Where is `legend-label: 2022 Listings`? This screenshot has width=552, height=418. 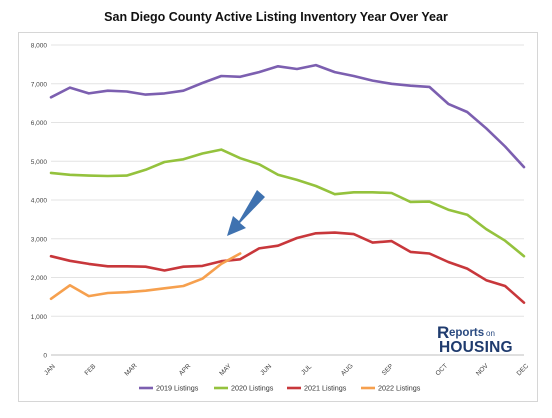 legend-label: 2022 Listings is located at coordinates (399, 388).